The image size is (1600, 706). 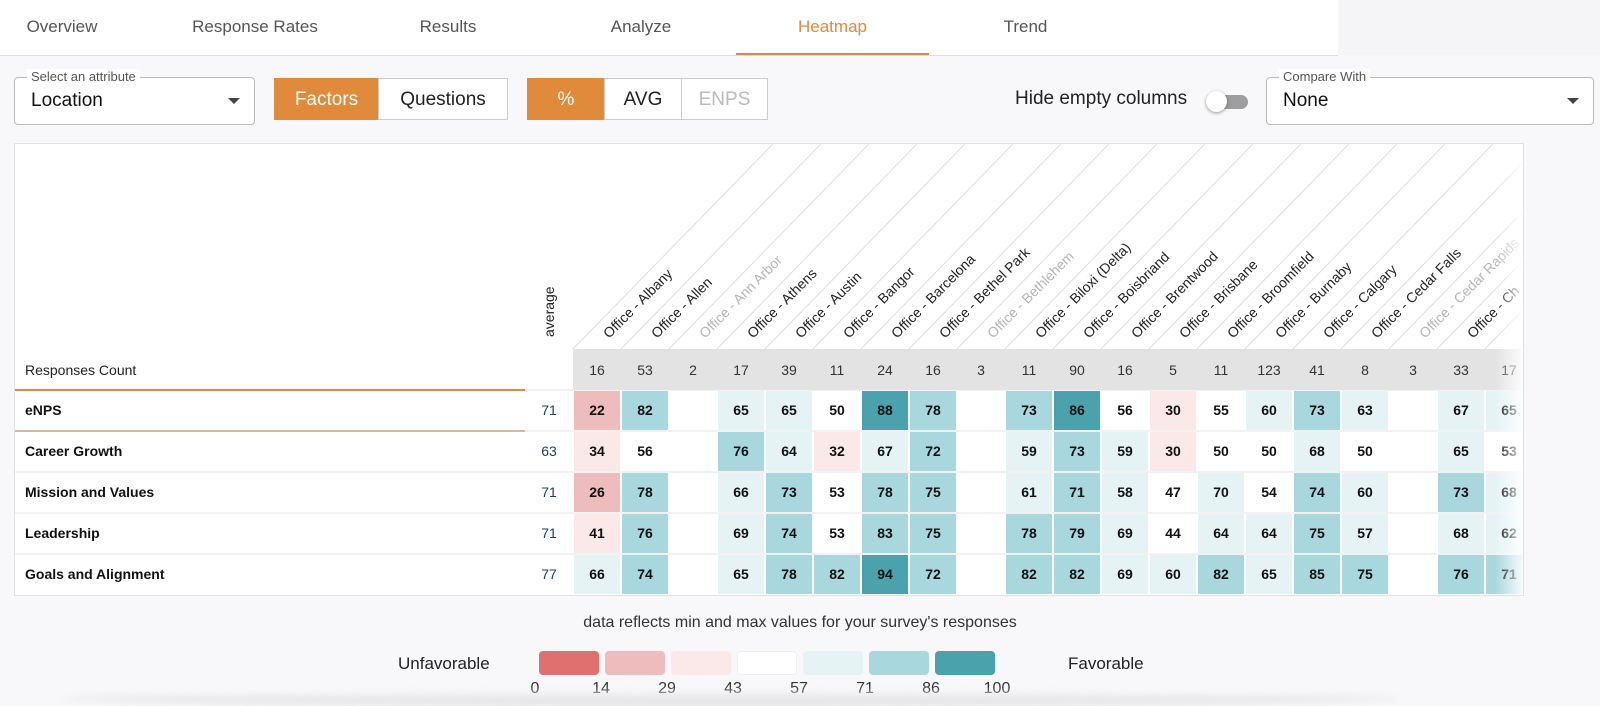 What do you see at coordinates (1269, 370) in the screenshot?
I see `response-count: 123` at bounding box center [1269, 370].